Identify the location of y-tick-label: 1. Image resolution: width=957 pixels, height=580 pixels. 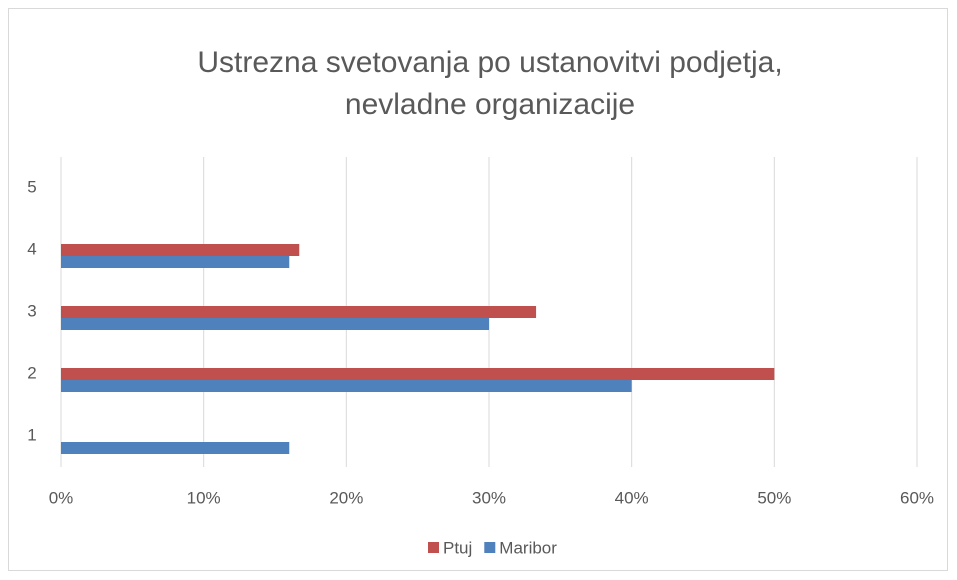
(31, 434).